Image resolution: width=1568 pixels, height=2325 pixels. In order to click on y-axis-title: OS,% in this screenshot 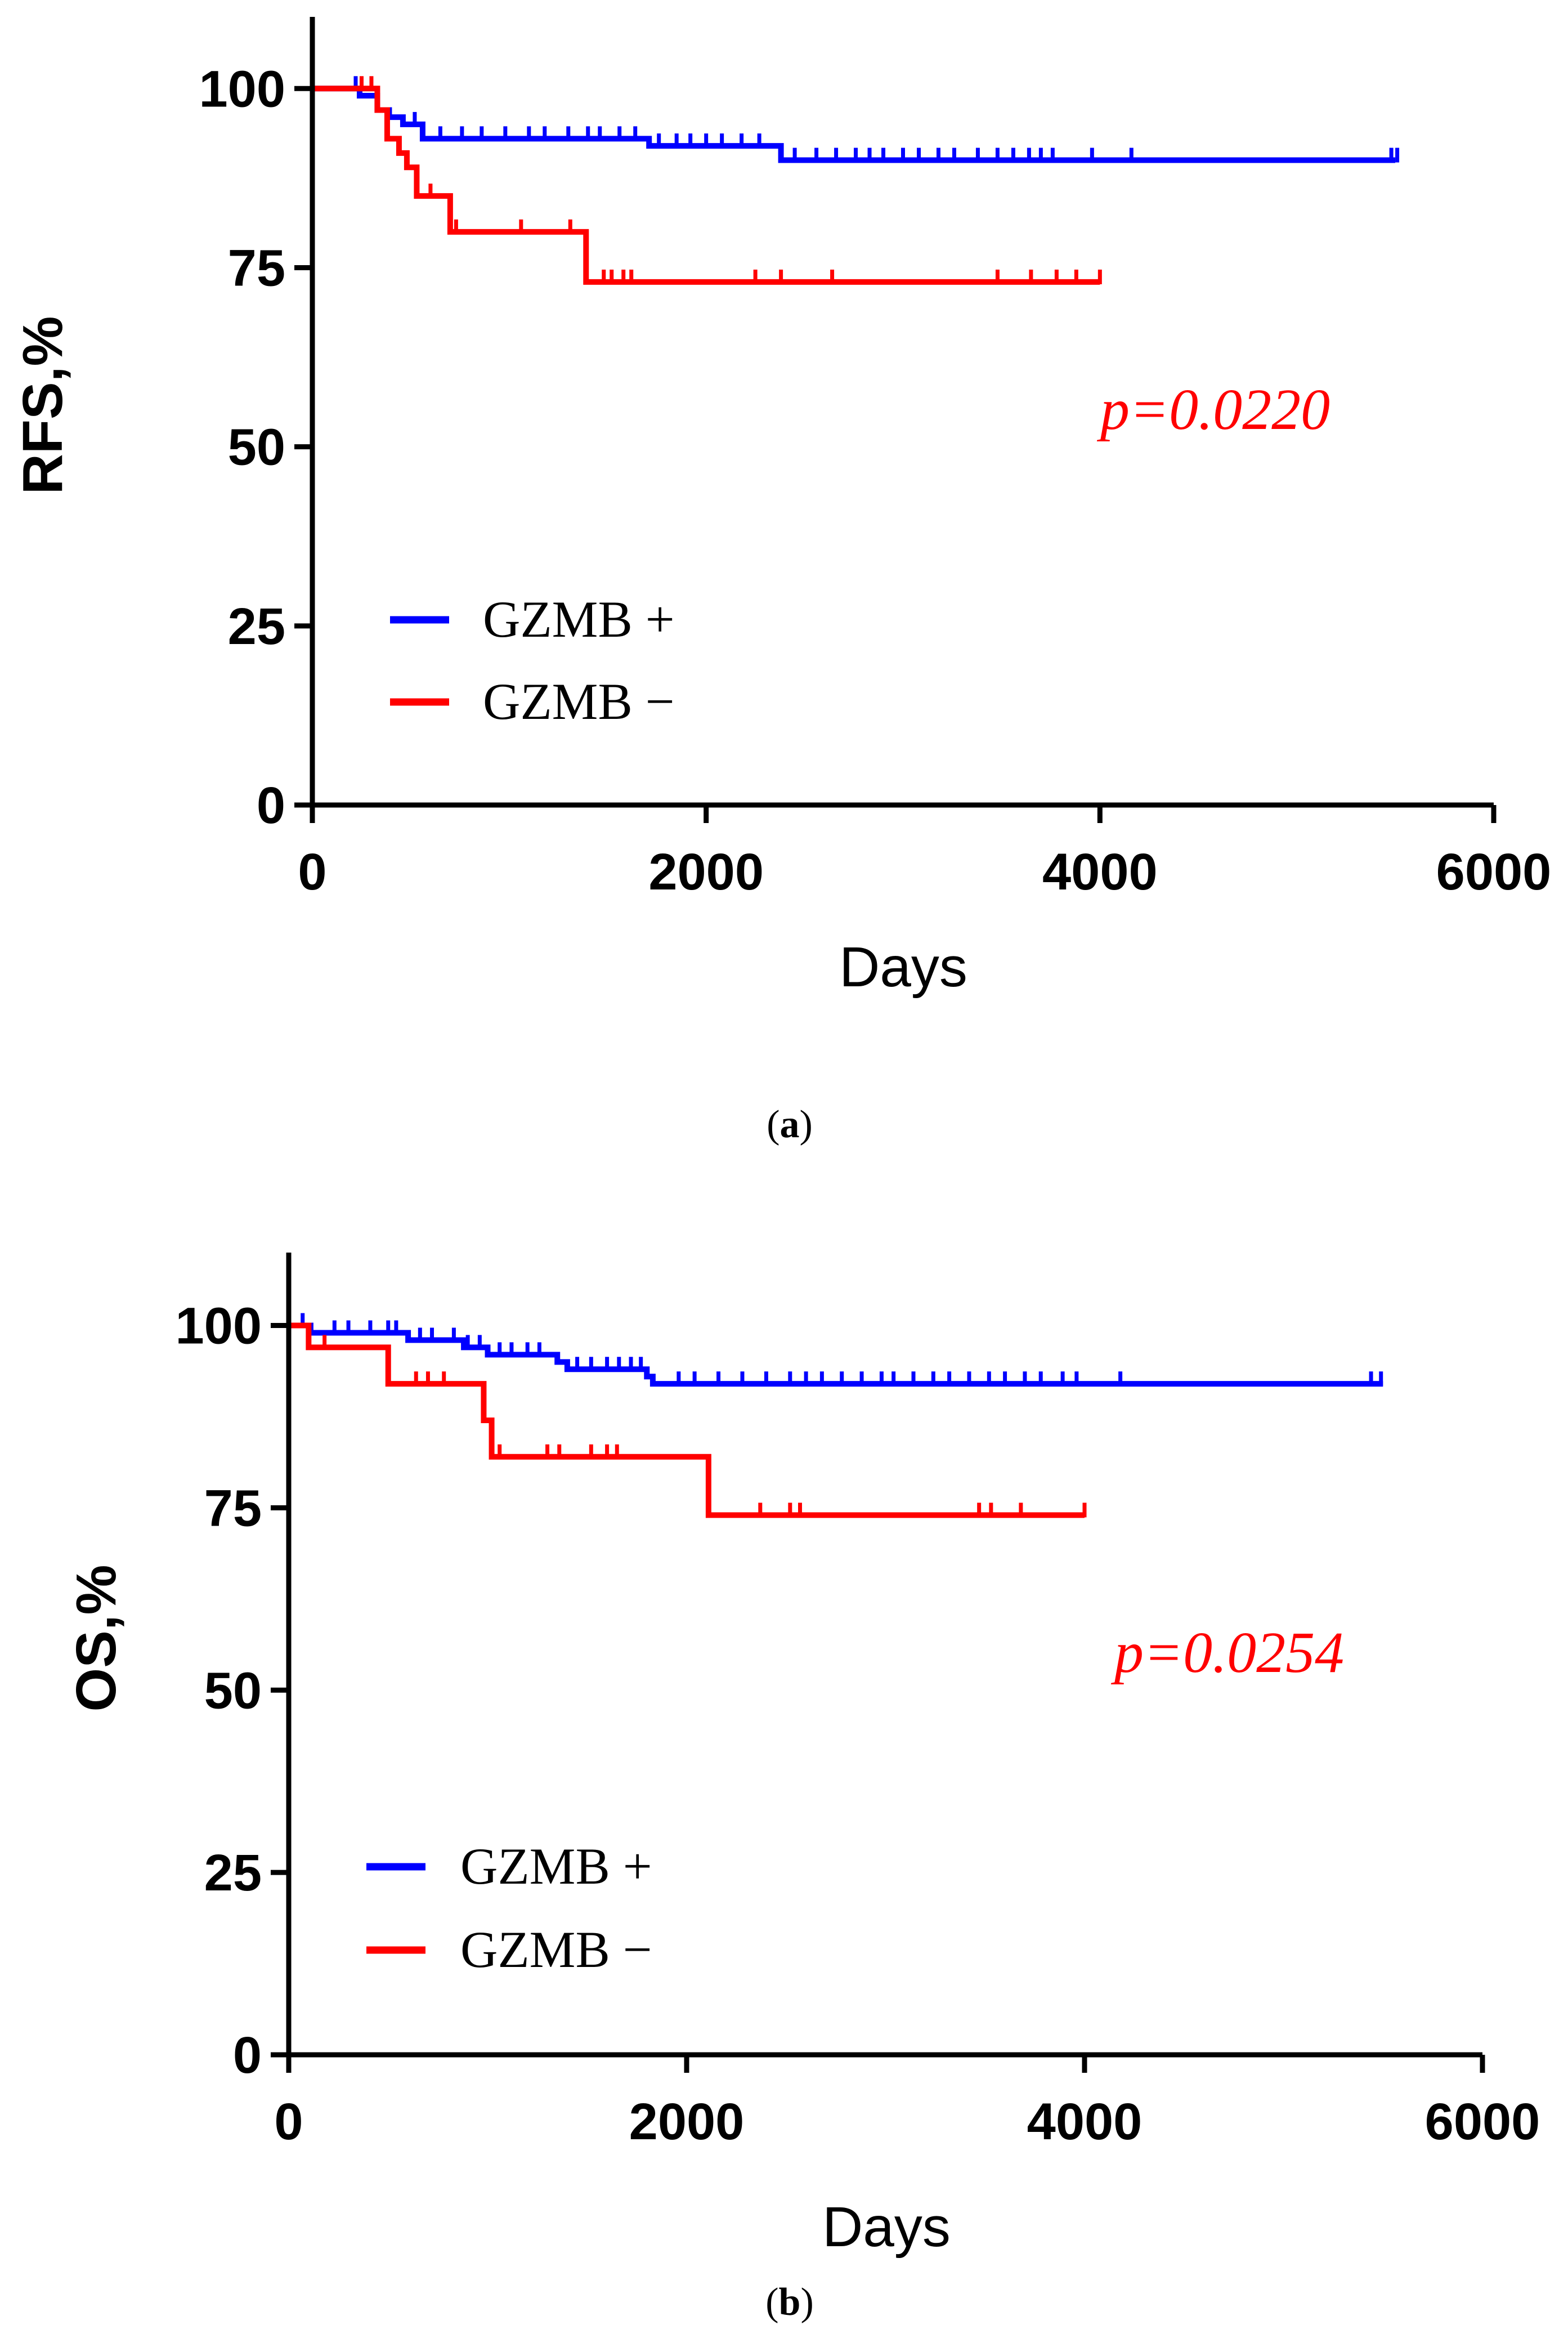, I will do `click(96, 1637)`.